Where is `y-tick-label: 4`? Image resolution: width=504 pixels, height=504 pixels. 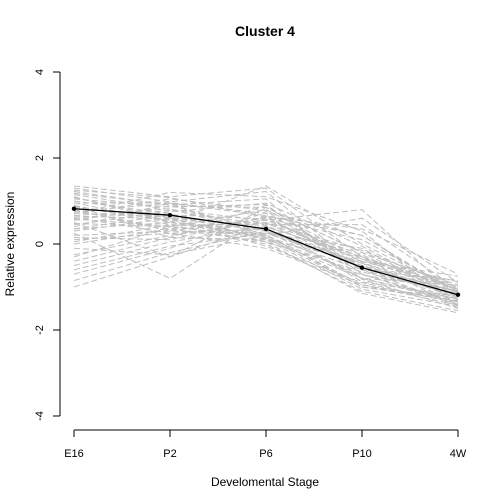 y-tick-label: 4 is located at coordinates (40, 72).